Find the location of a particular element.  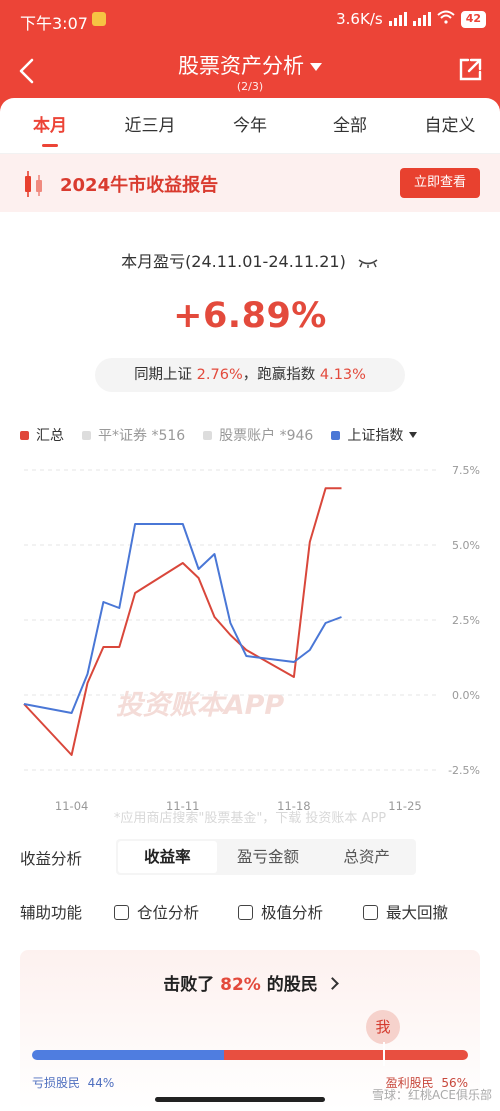

x-tick-label: 11-18 is located at coordinates (293, 806).